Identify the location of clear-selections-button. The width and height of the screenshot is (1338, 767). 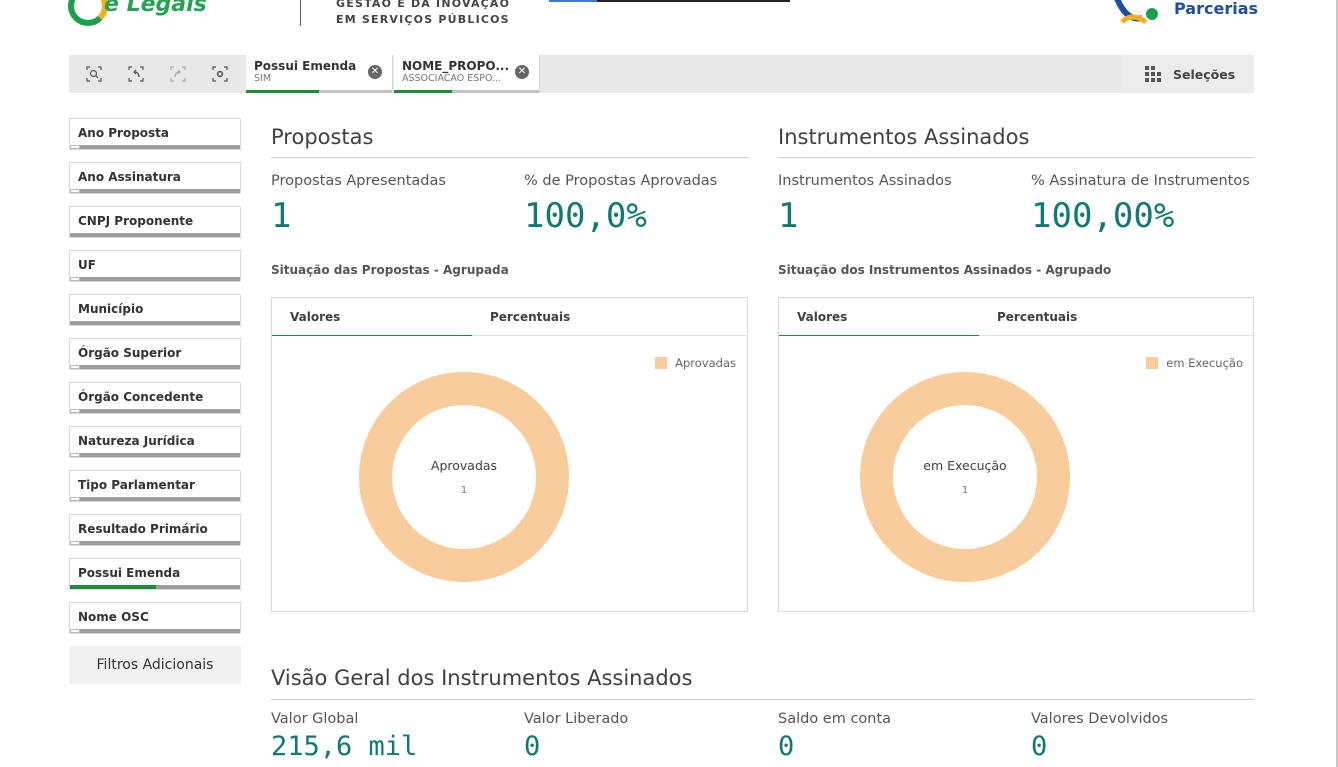
(220, 74).